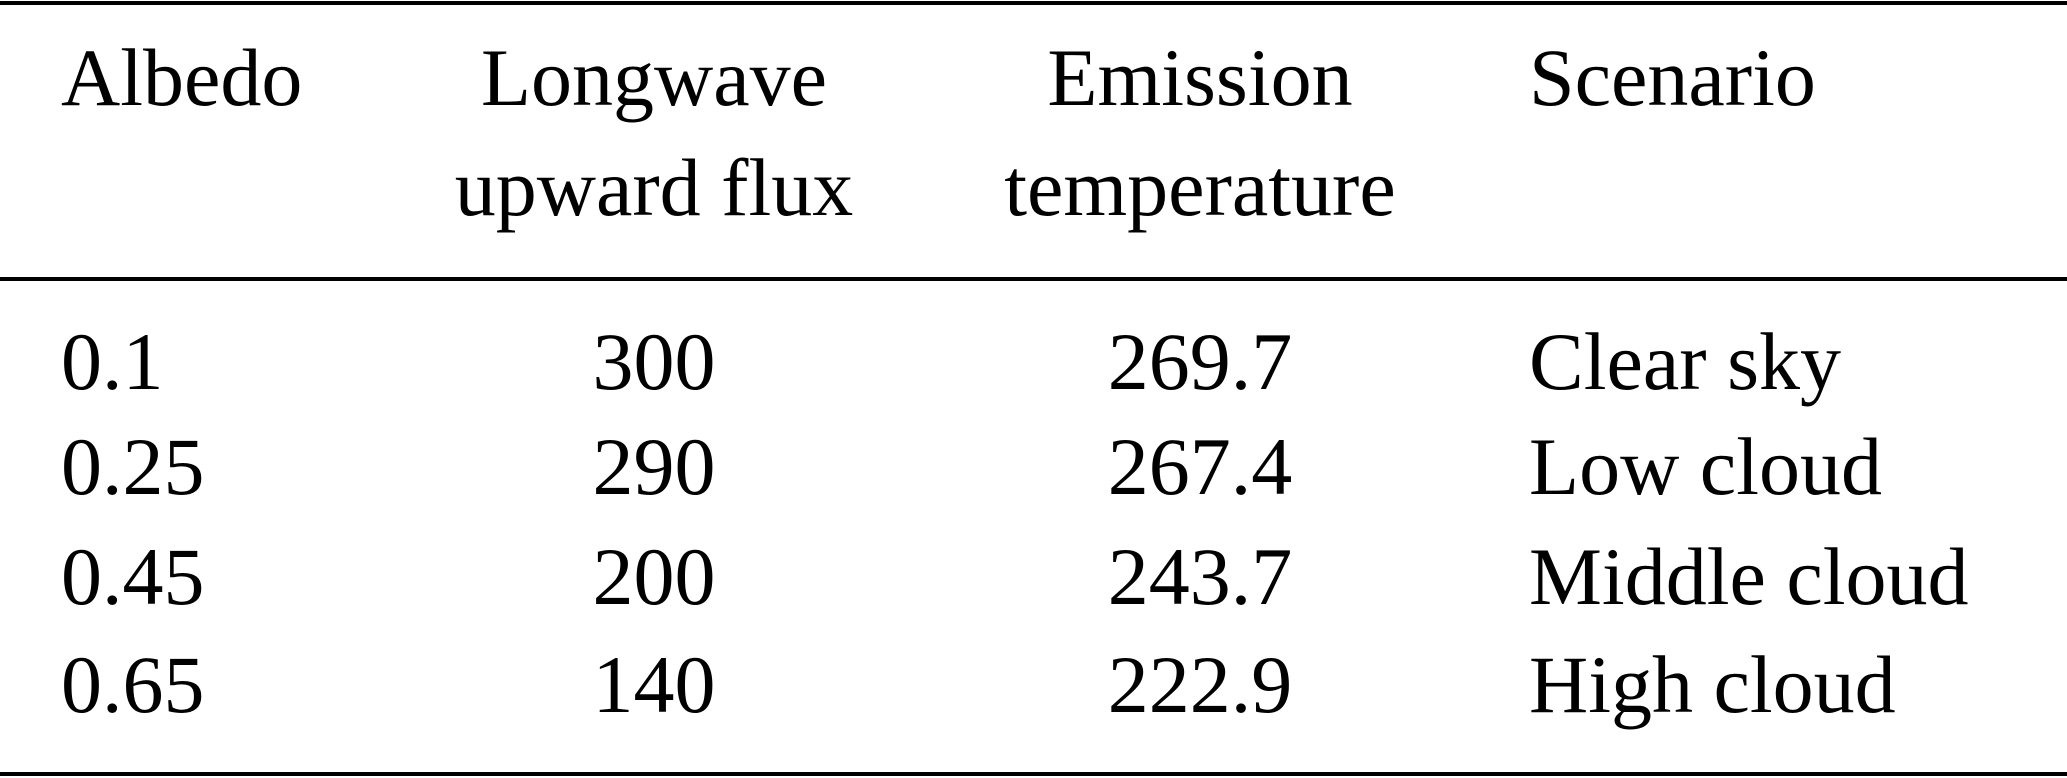  I want to click on cell: 140, so click(654, 684).